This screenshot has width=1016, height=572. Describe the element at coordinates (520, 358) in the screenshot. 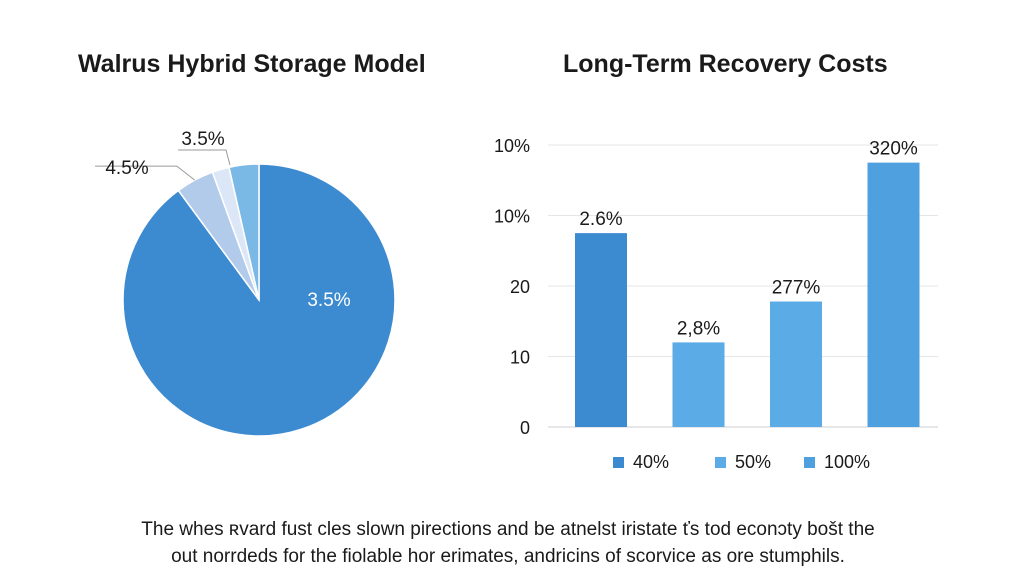

I see `y-tick-label: 10` at that location.